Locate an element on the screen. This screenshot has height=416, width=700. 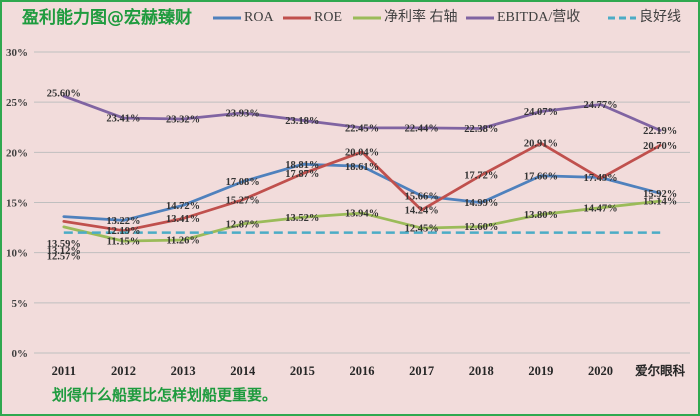
roa-data-label: 17.66% is located at coordinates (541, 176).